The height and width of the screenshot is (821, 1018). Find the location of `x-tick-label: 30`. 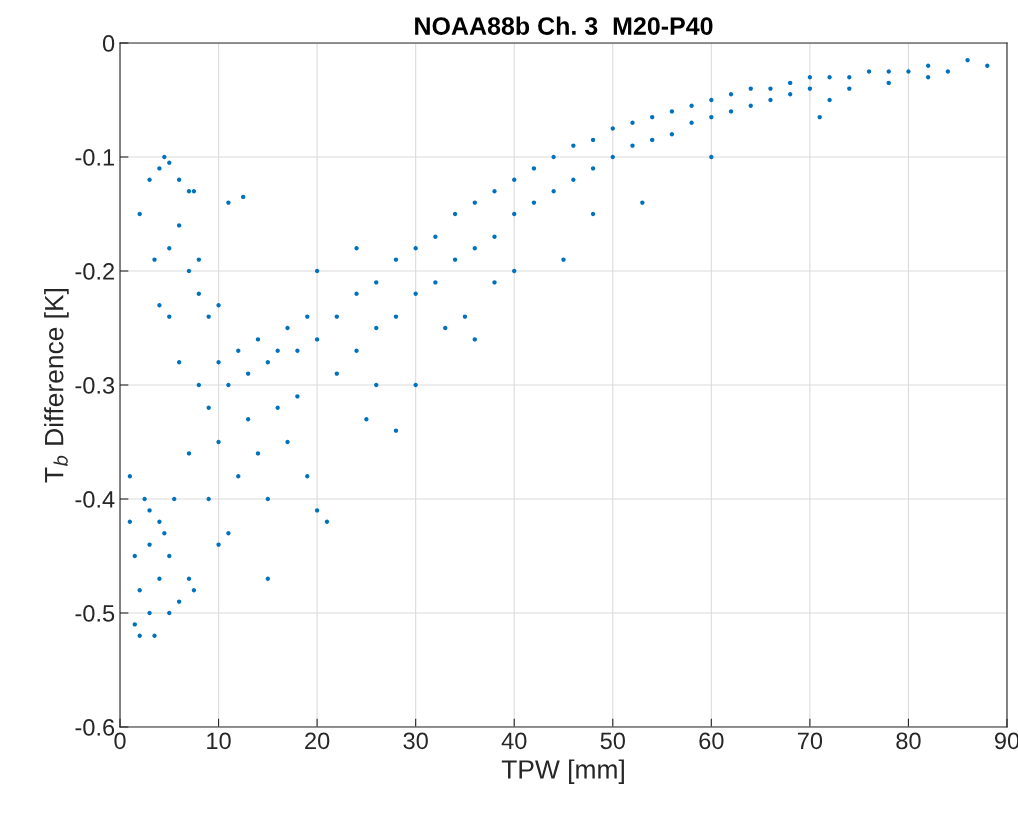

x-tick-label: 30 is located at coordinates (415, 741).